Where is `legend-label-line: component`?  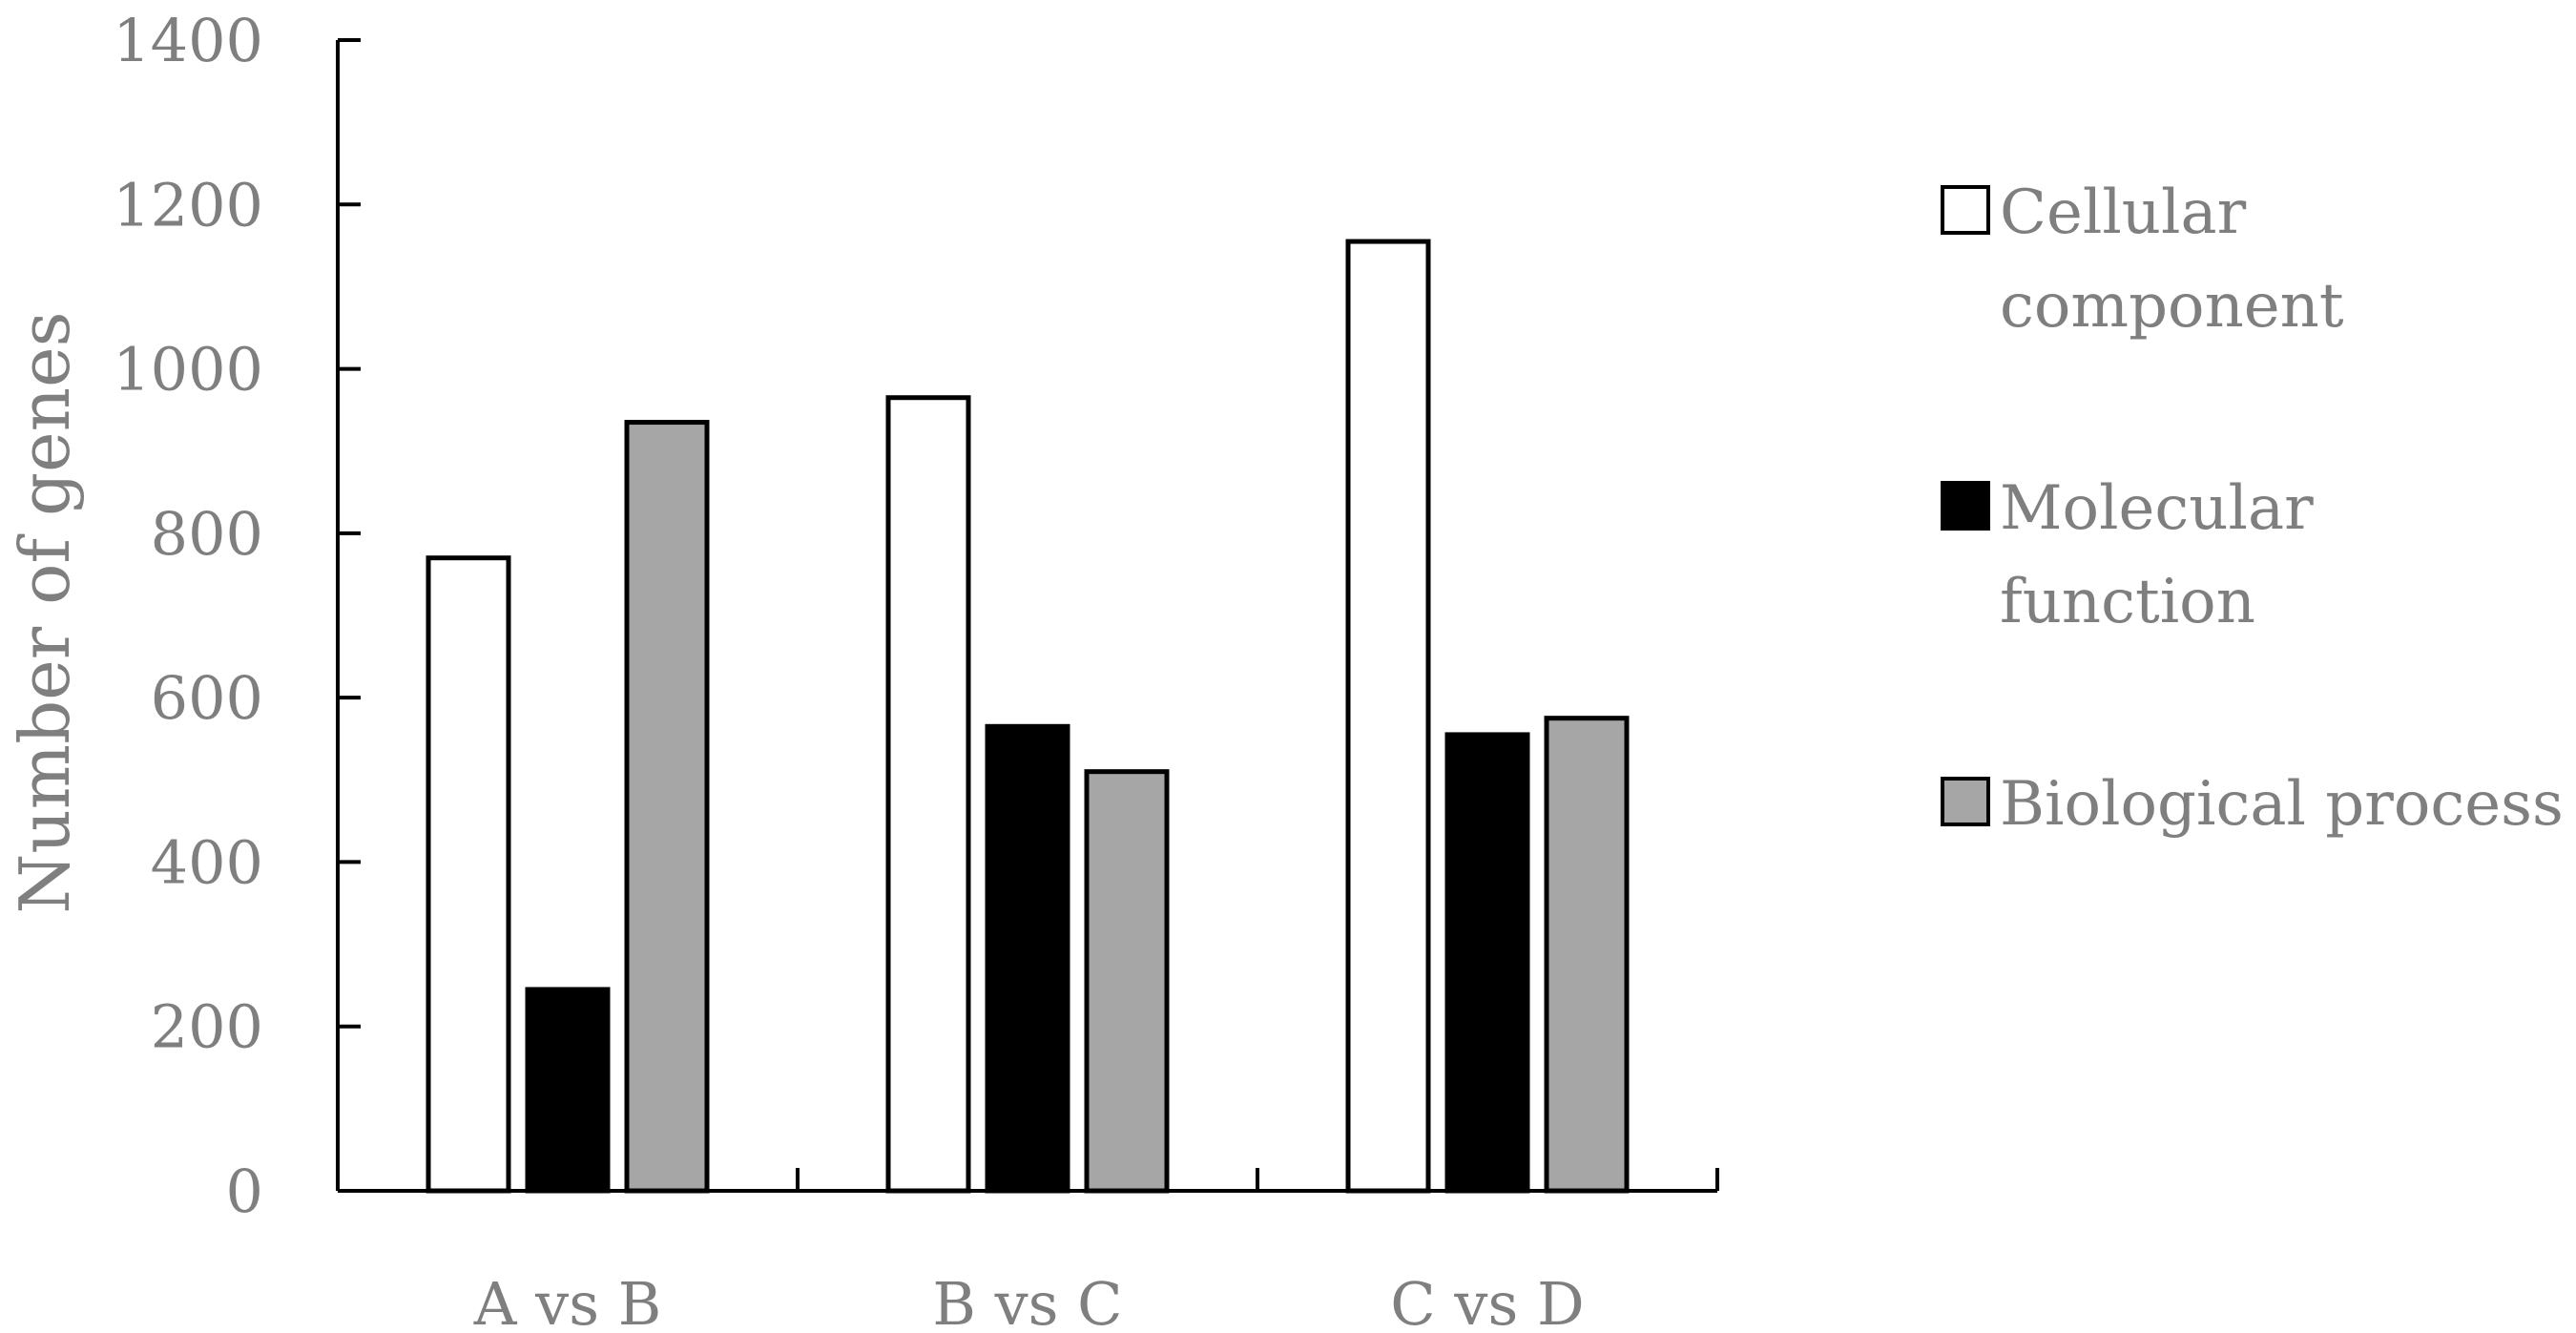
legend-label-line: component is located at coordinates (2172, 306).